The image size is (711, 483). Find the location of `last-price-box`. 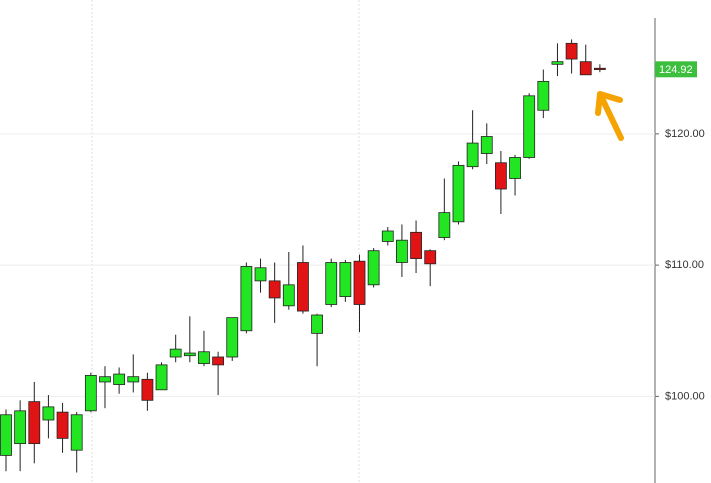

last-price-box is located at coordinates (676, 69).